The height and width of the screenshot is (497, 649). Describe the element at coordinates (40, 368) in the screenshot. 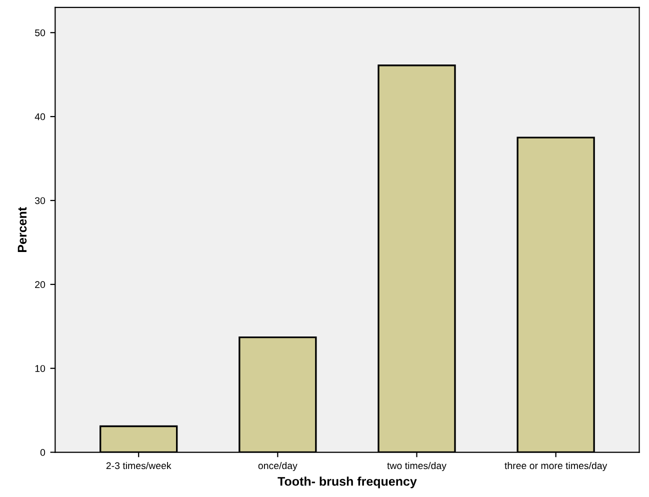

I see `y-tick-label: 10` at that location.